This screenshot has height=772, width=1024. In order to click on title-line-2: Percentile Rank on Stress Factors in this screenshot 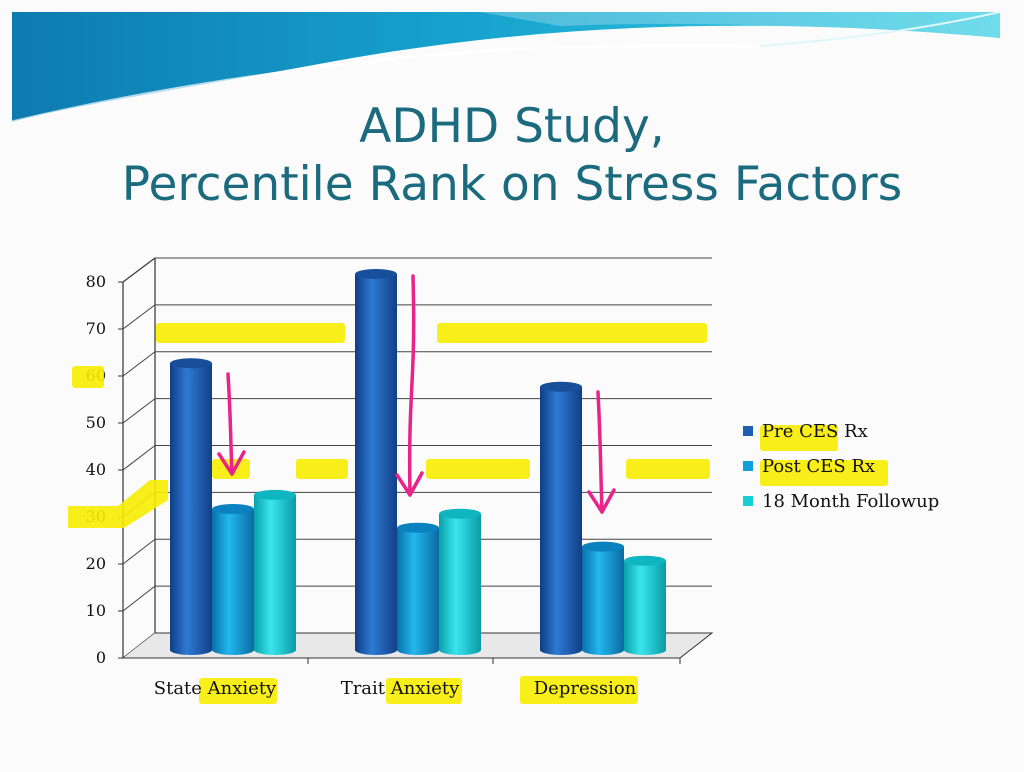, I will do `click(512, 184)`.